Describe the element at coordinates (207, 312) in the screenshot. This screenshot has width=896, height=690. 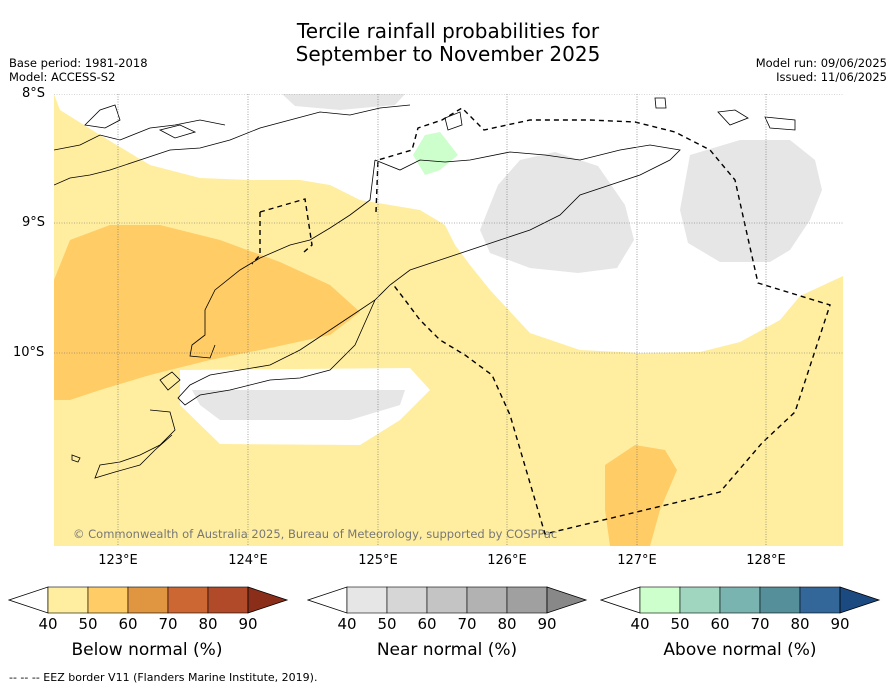
I see `below-normal-60-area-west` at that location.